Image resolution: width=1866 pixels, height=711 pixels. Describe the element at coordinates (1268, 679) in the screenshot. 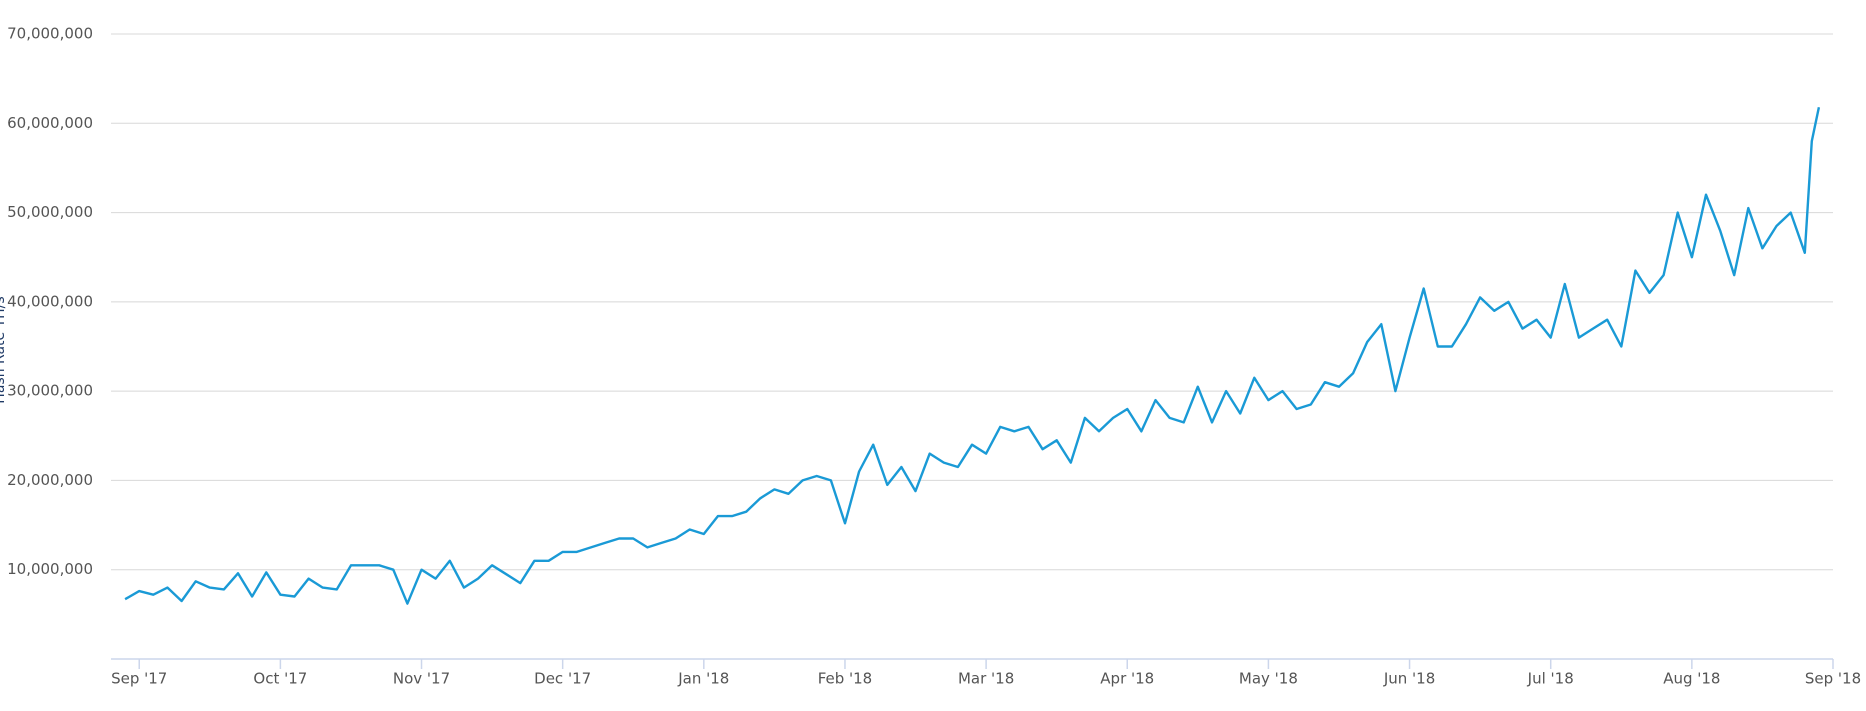

I see `x-tick-label: May '18` at that location.